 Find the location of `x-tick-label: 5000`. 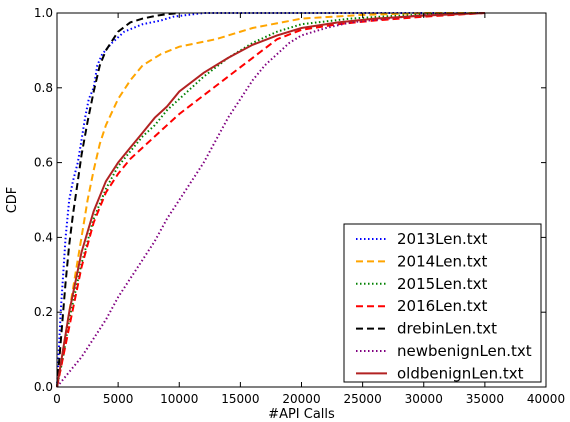

x-tick-label: 5000 is located at coordinates (118, 399).